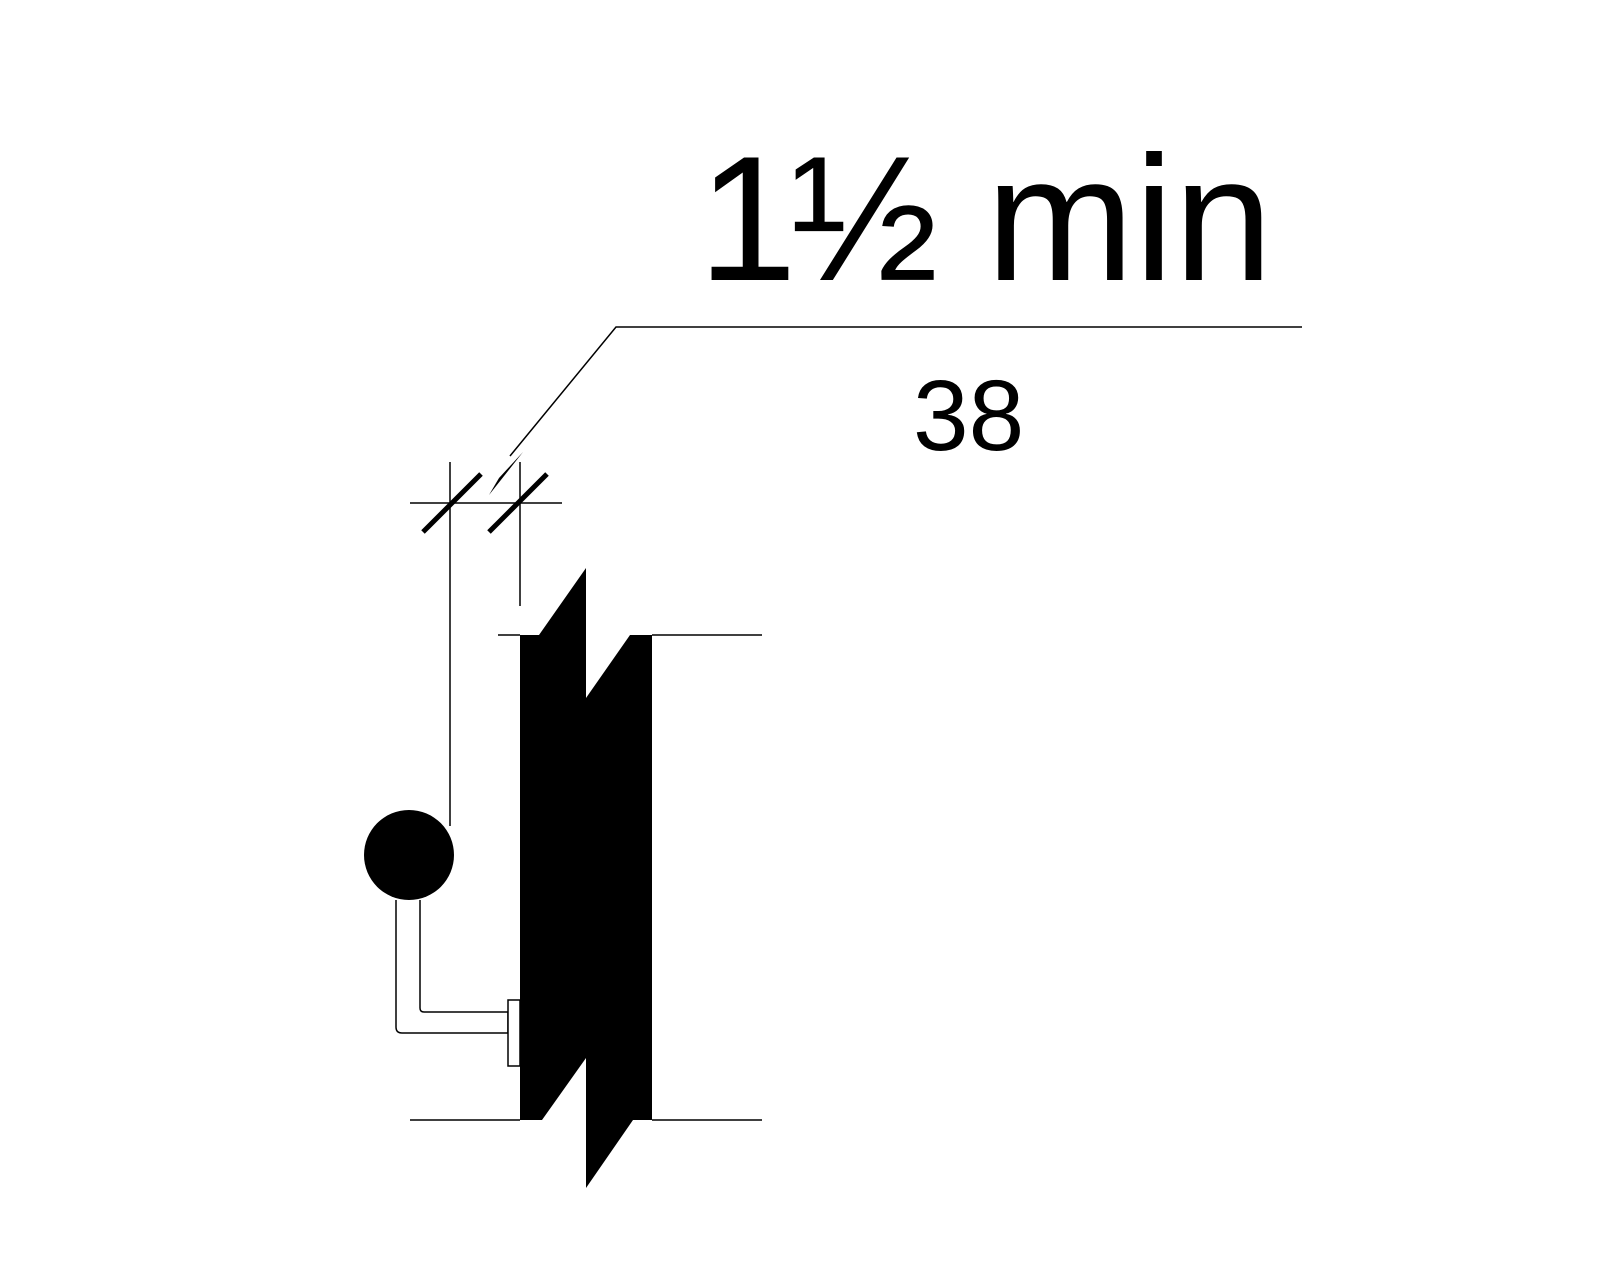 The width and height of the screenshot is (1600, 1280). What do you see at coordinates (747, 218) in the screenshot?
I see `dimension-whole: 1` at bounding box center [747, 218].